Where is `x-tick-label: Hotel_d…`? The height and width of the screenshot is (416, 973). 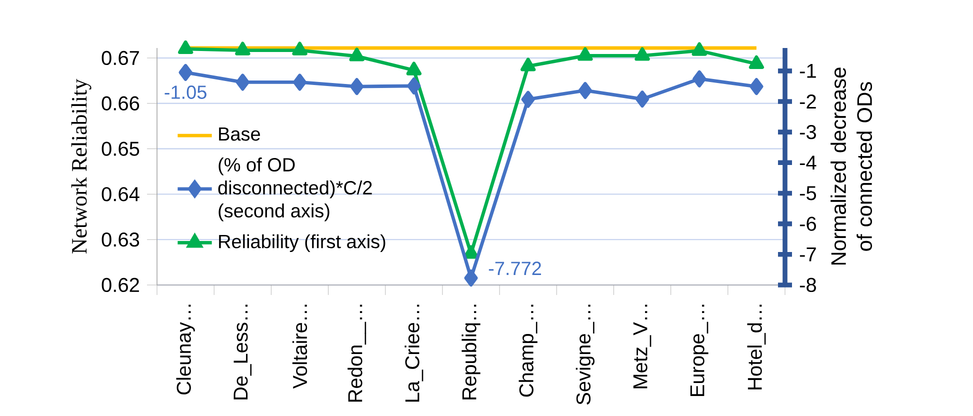 x-tick-label: Hotel_d… is located at coordinates (756, 347).